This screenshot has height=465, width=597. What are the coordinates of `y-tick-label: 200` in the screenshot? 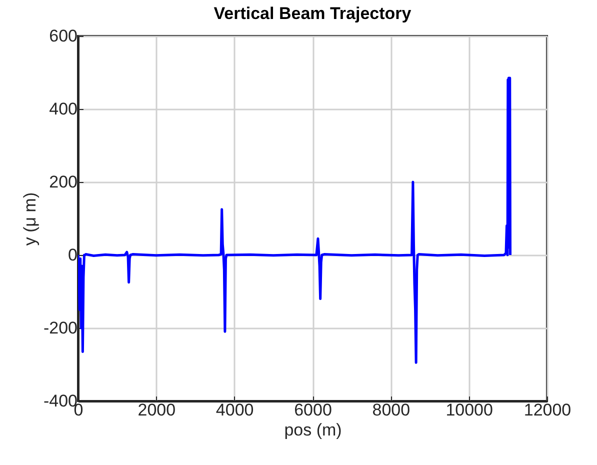 It's located at (63, 182).